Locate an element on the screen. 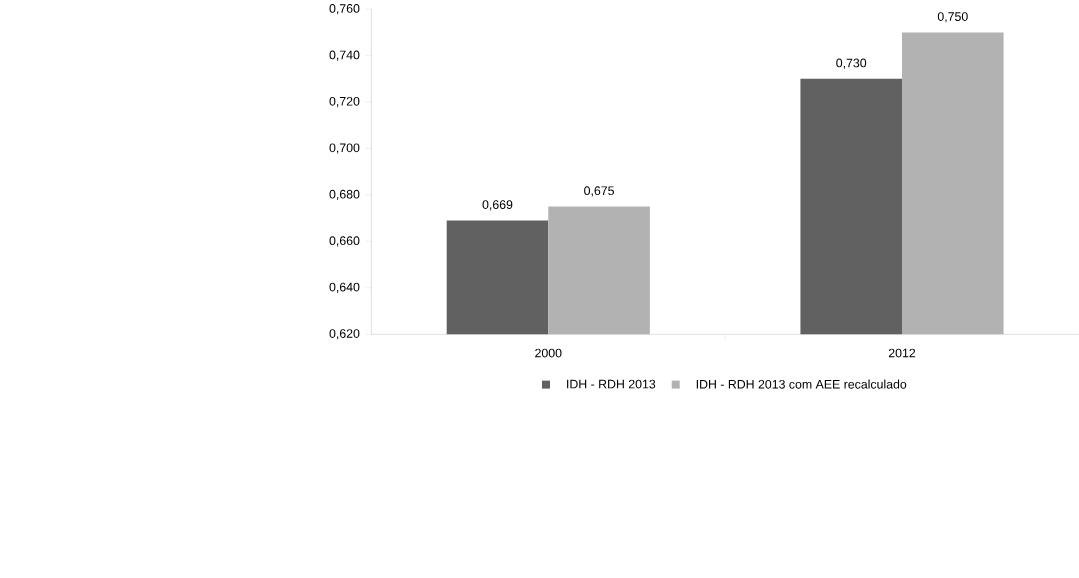 Image resolution: width=1079 pixels, height=578 pixels. y-tick-label: 0,760 is located at coordinates (344, 9).